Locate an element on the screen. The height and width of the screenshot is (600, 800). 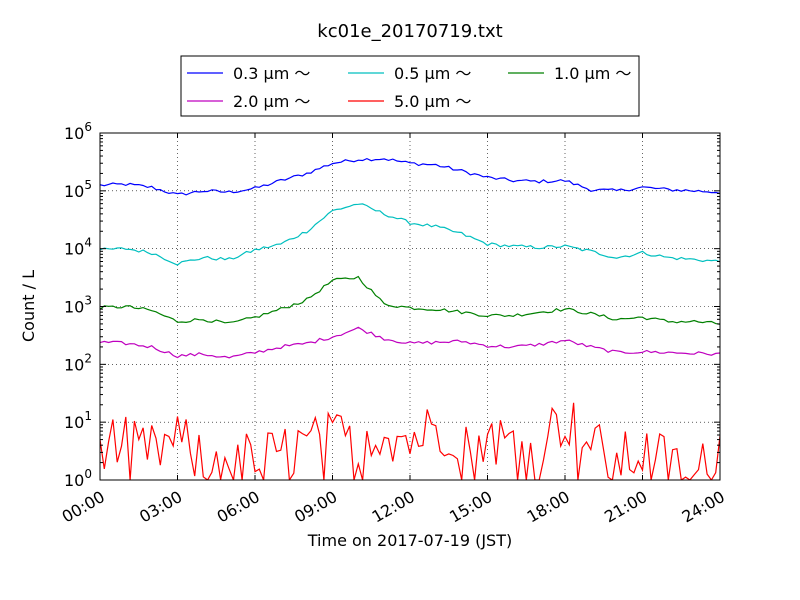
x-tick-label: 12:00 is located at coordinates (393, 507).